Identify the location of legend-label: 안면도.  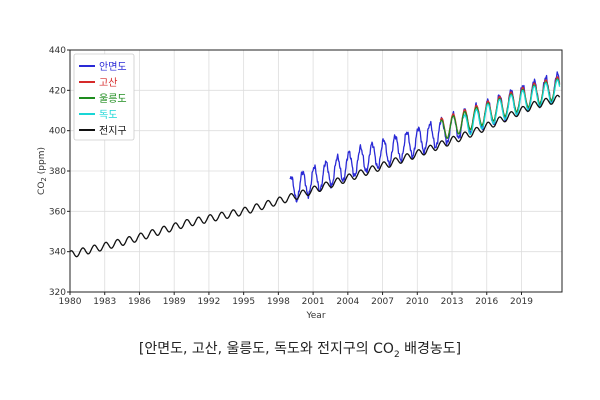
(113, 67).